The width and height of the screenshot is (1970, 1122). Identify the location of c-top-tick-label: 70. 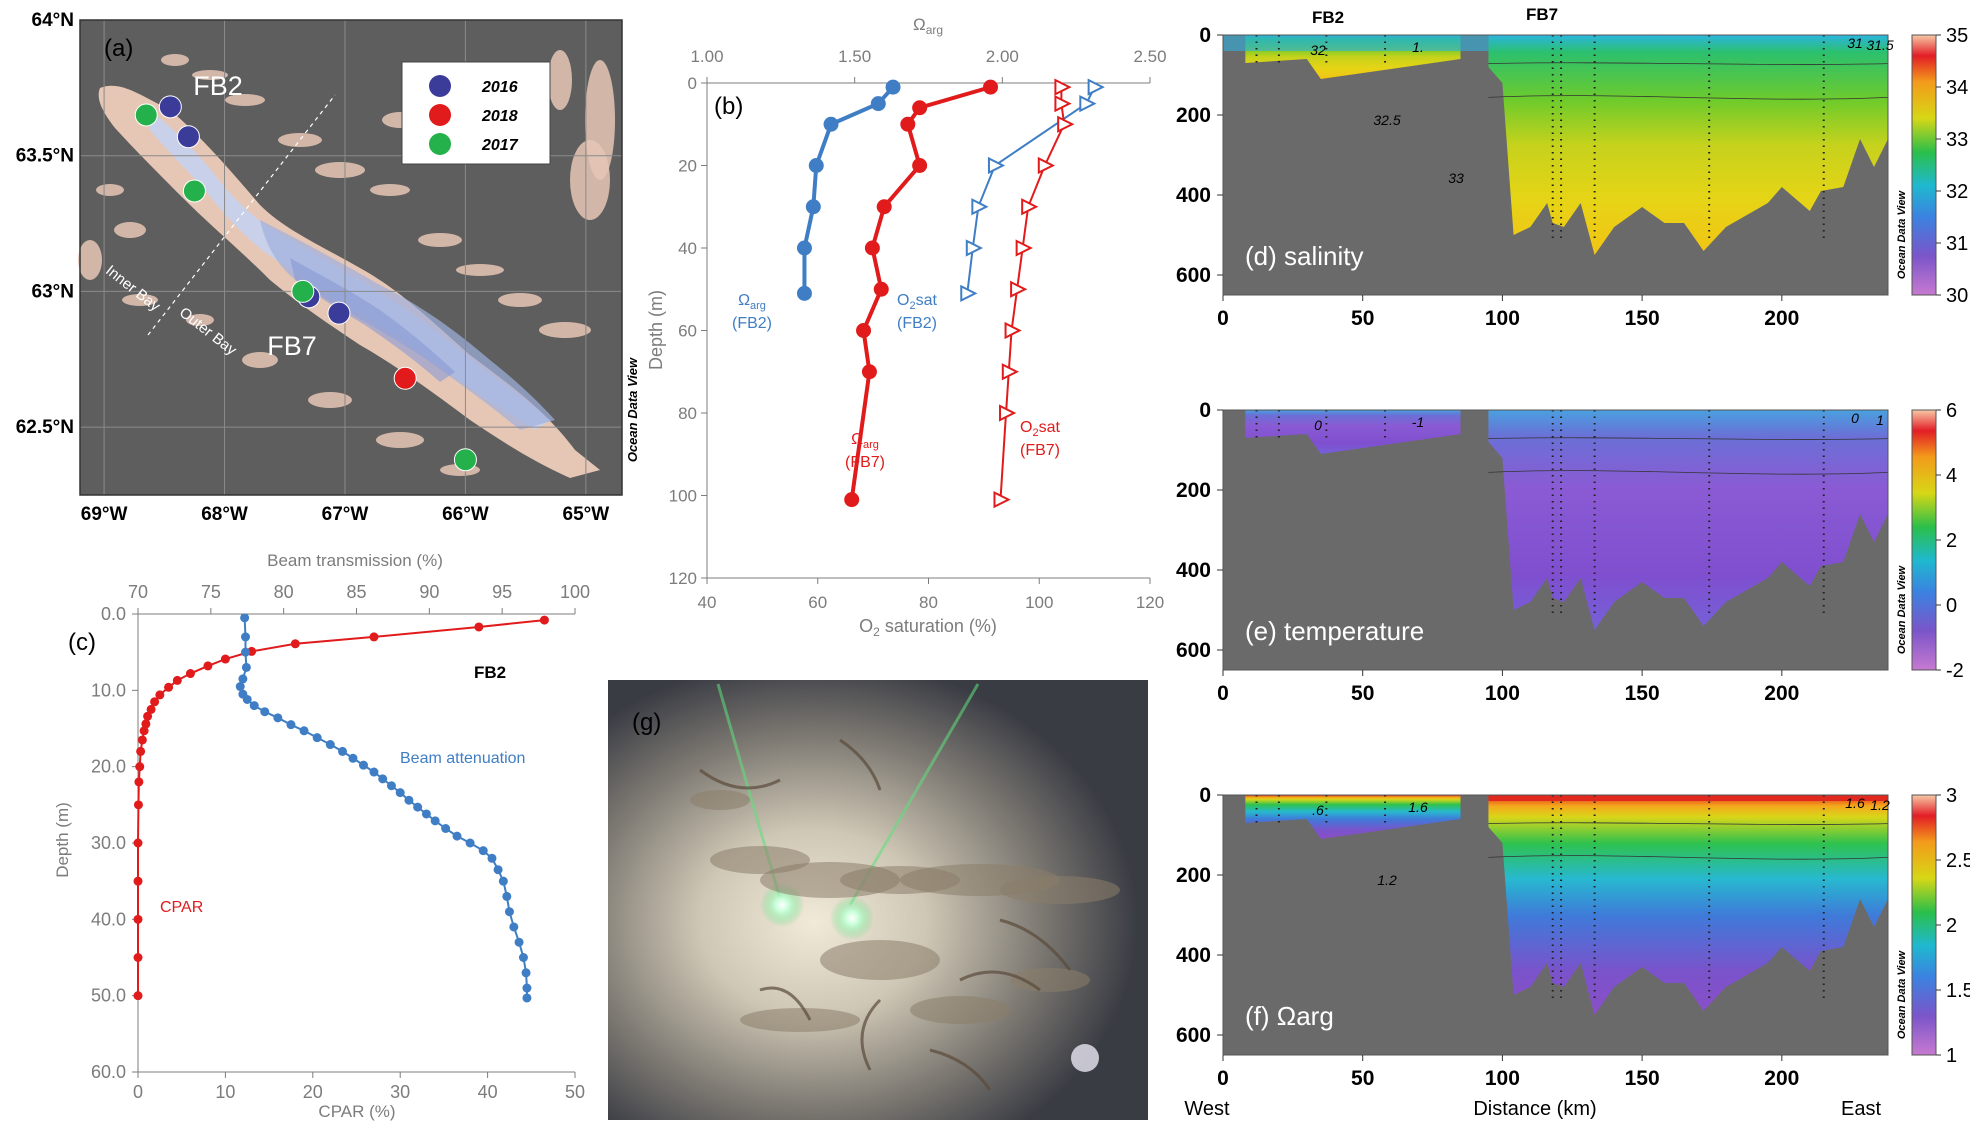
(138, 592).